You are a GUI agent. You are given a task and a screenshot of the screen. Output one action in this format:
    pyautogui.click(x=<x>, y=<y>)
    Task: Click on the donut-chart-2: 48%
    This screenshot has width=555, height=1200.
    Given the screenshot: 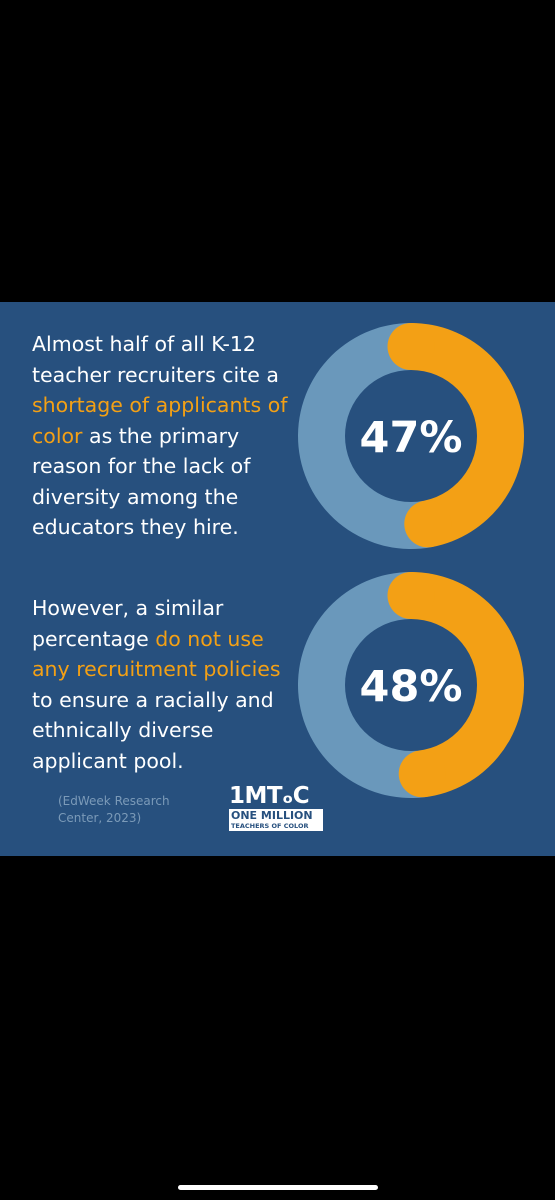 What is the action you would take?
    pyautogui.click(x=411, y=685)
    